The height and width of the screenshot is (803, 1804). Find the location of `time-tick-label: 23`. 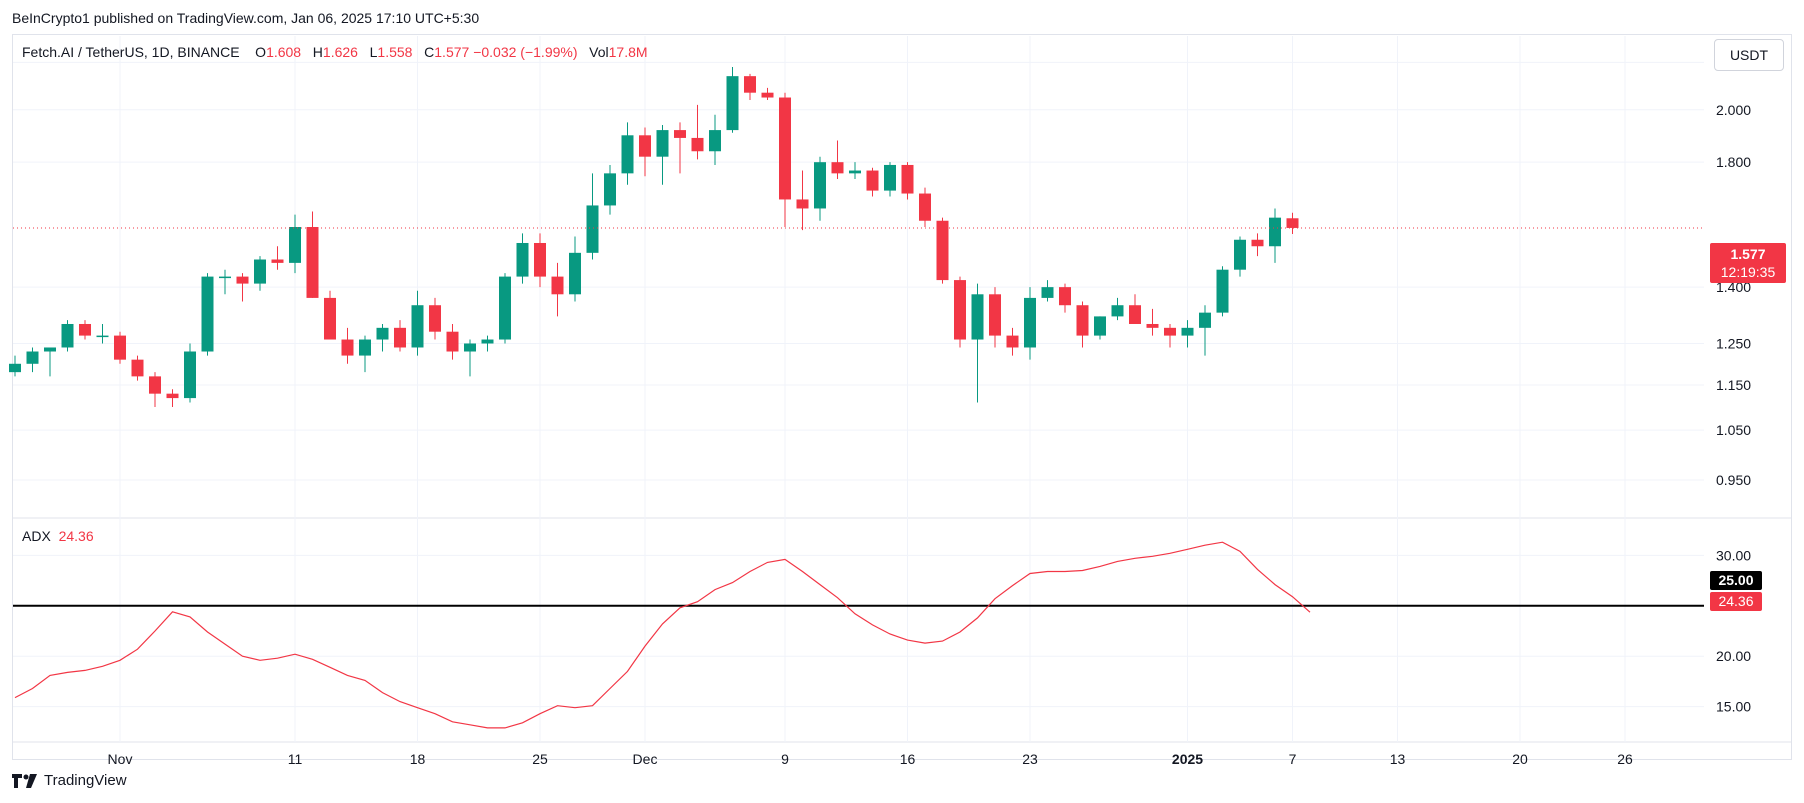

time-tick-label: 23 is located at coordinates (1030, 759).